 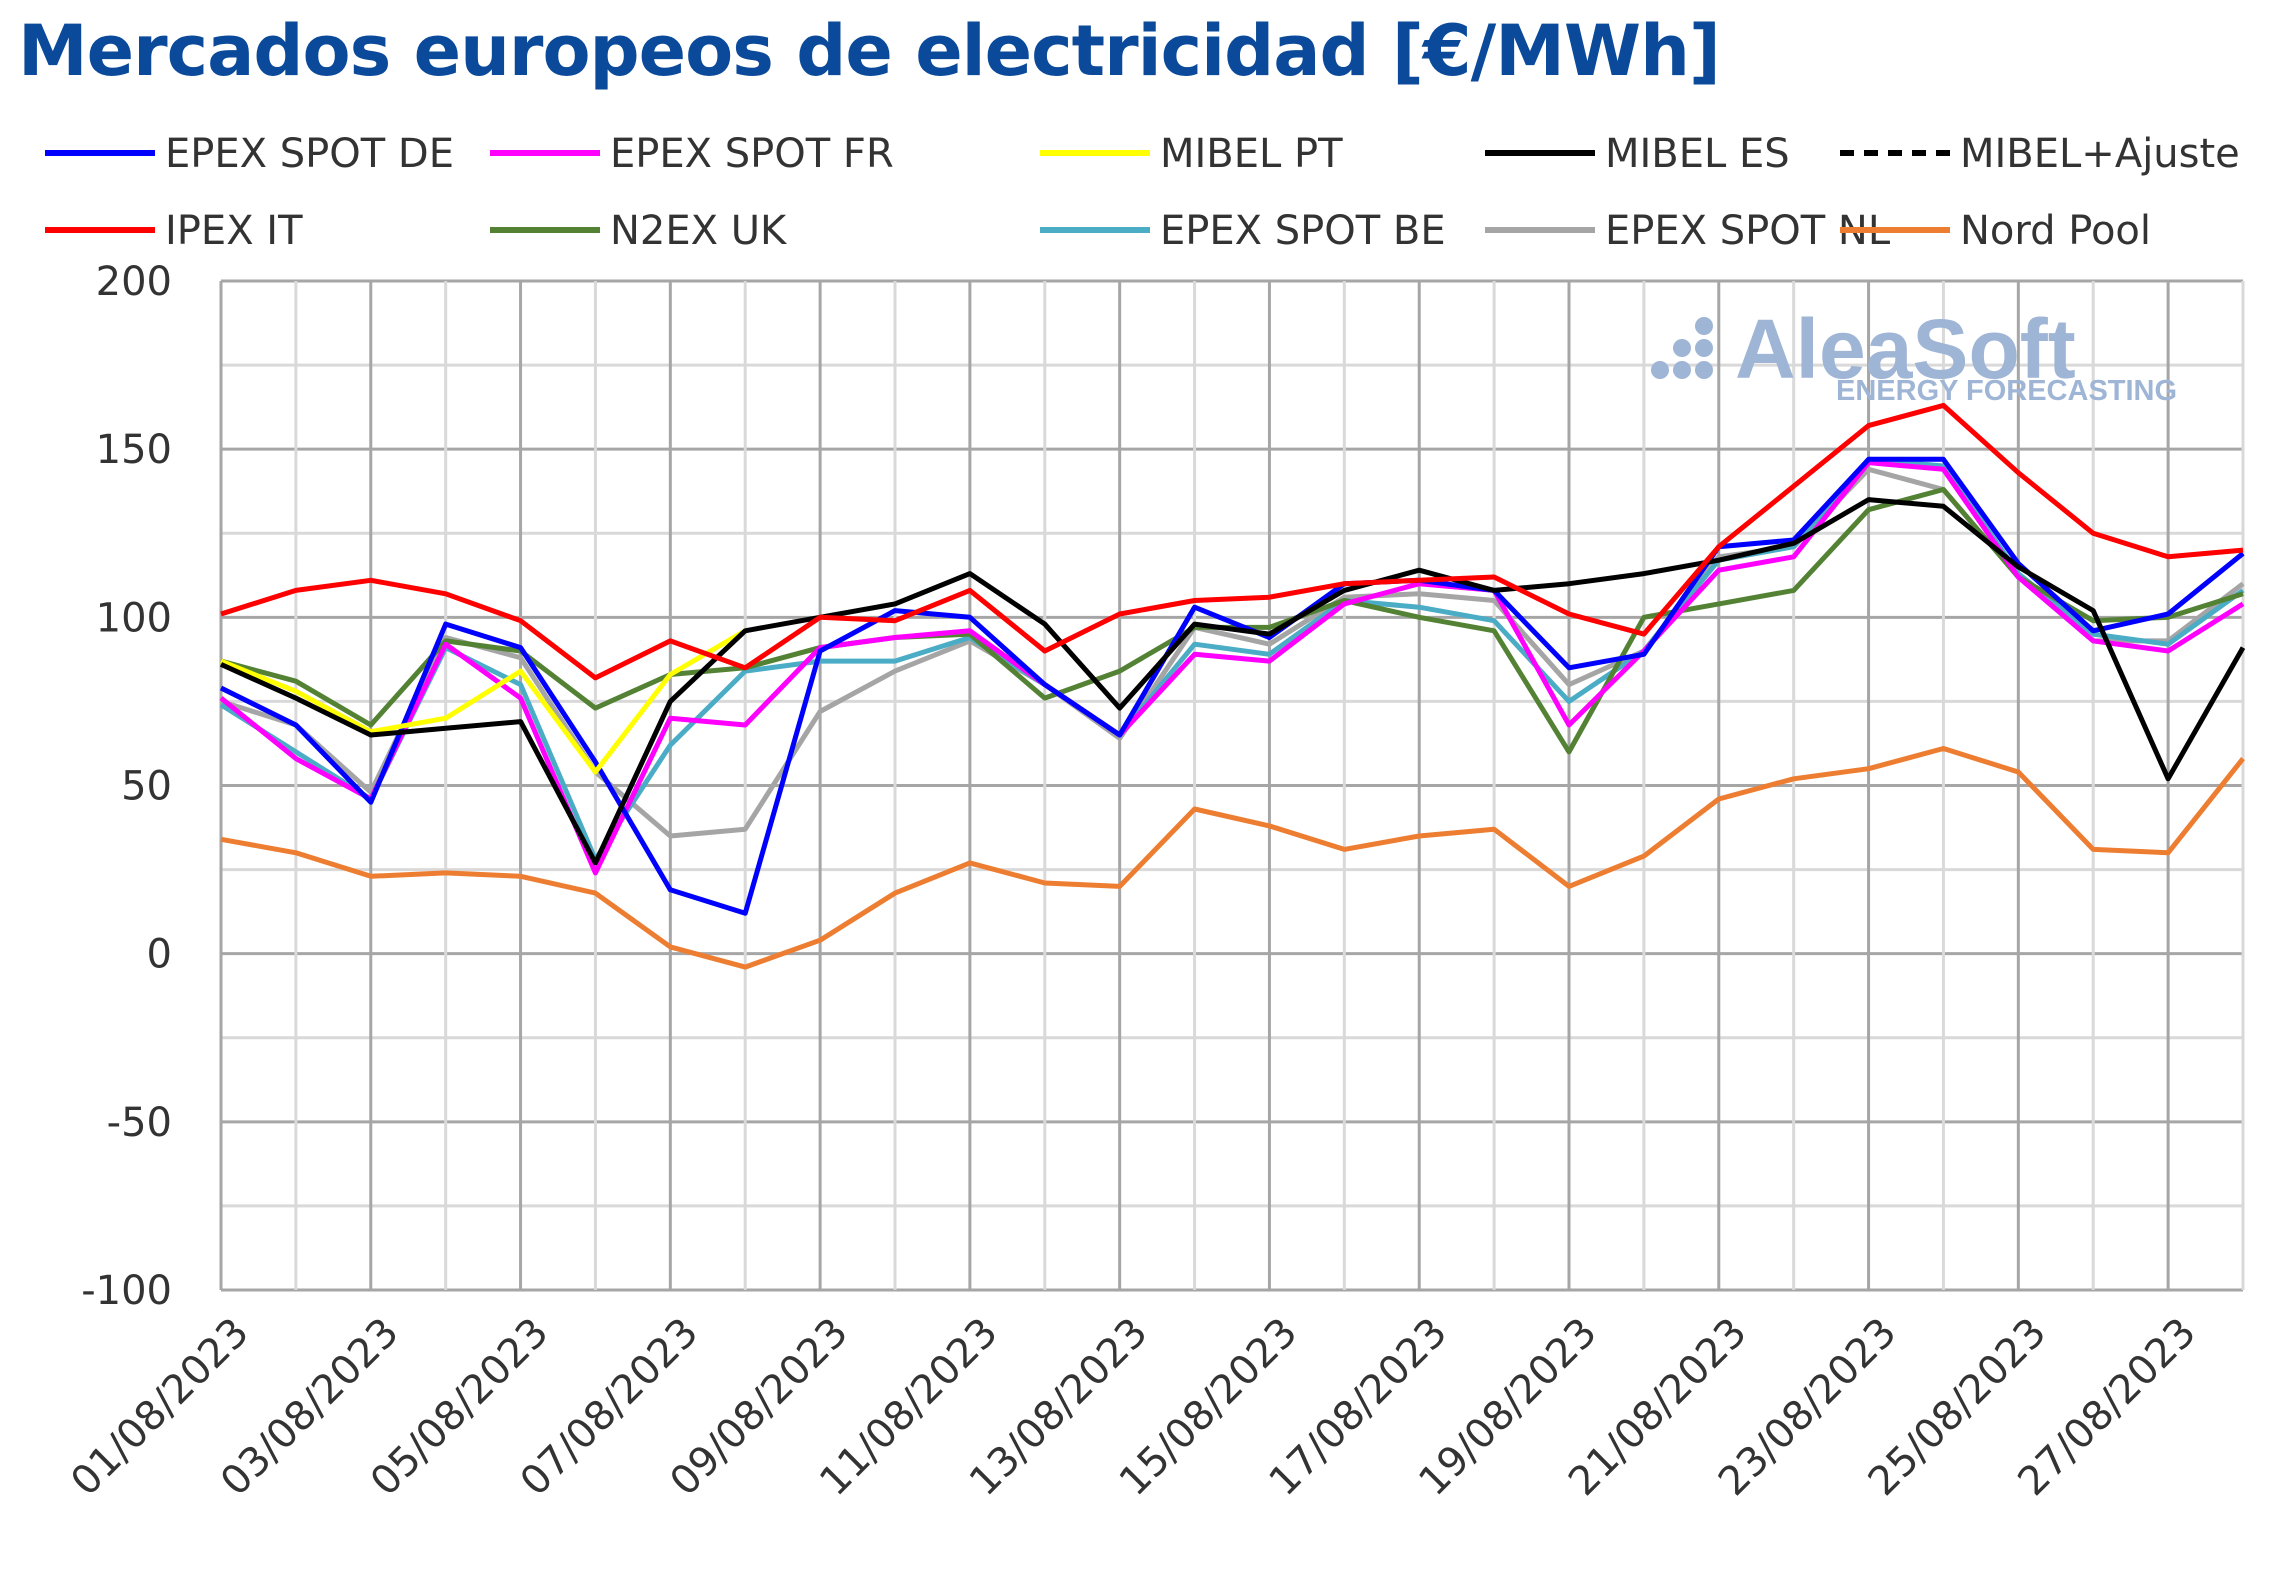 I want to click on y-tick-label: -50, so click(x=139, y=1123).